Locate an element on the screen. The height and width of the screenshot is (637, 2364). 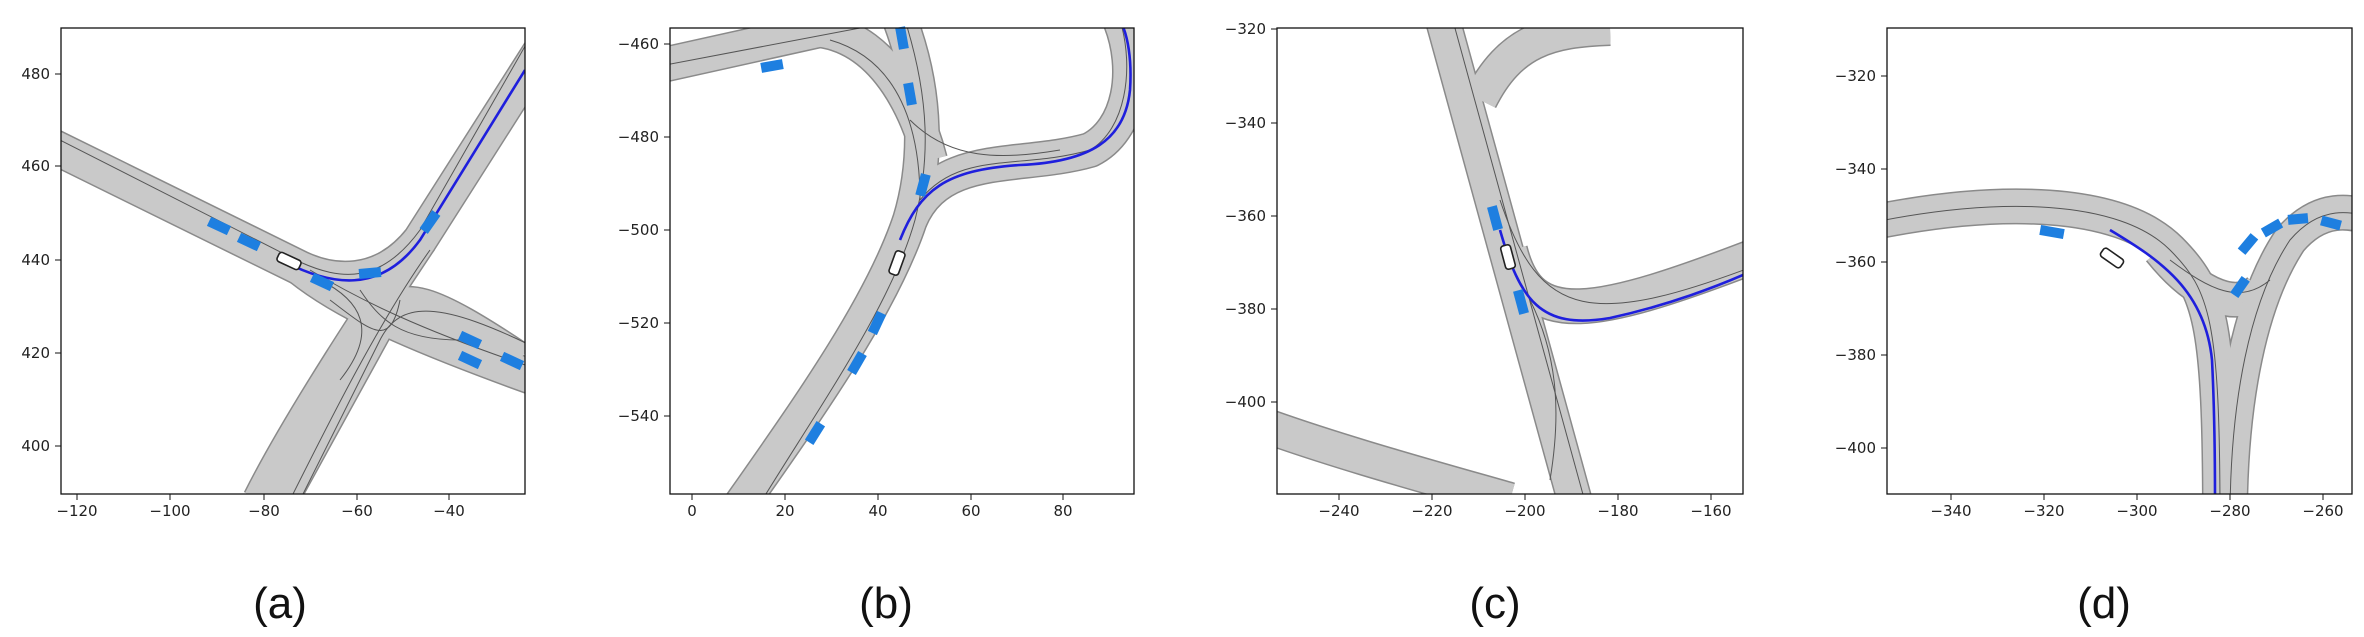
planned-trajectory-a is located at coordinates (404, 175).